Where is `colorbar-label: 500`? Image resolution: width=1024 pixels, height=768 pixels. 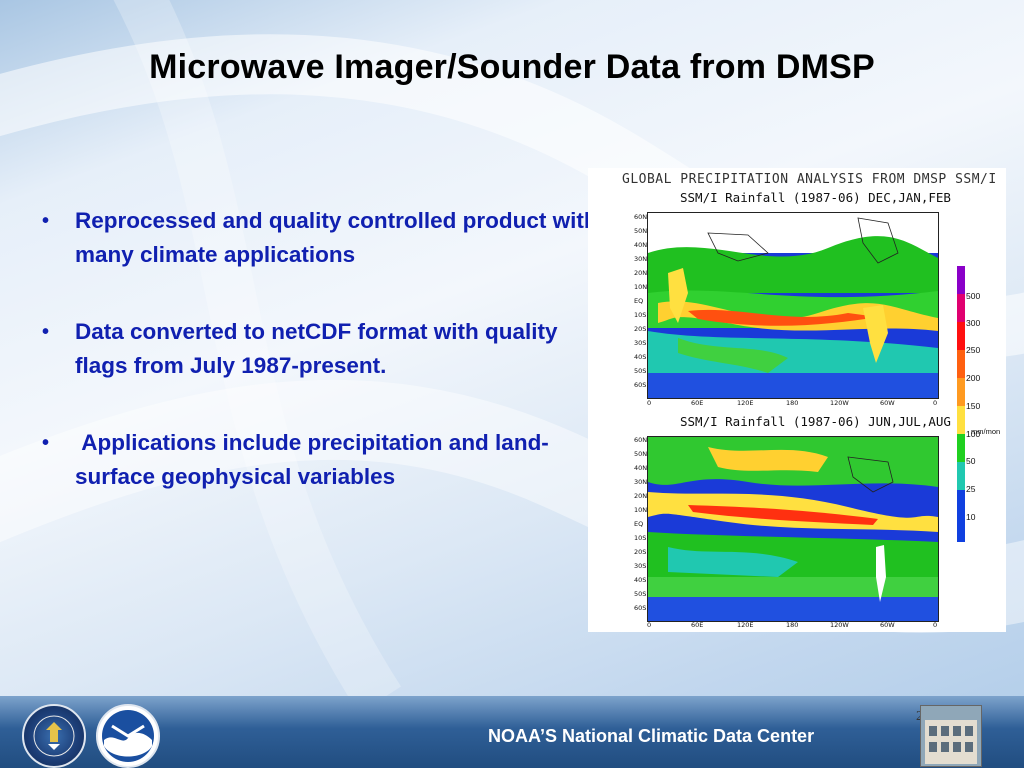
colorbar-label: 500 is located at coordinates (973, 296).